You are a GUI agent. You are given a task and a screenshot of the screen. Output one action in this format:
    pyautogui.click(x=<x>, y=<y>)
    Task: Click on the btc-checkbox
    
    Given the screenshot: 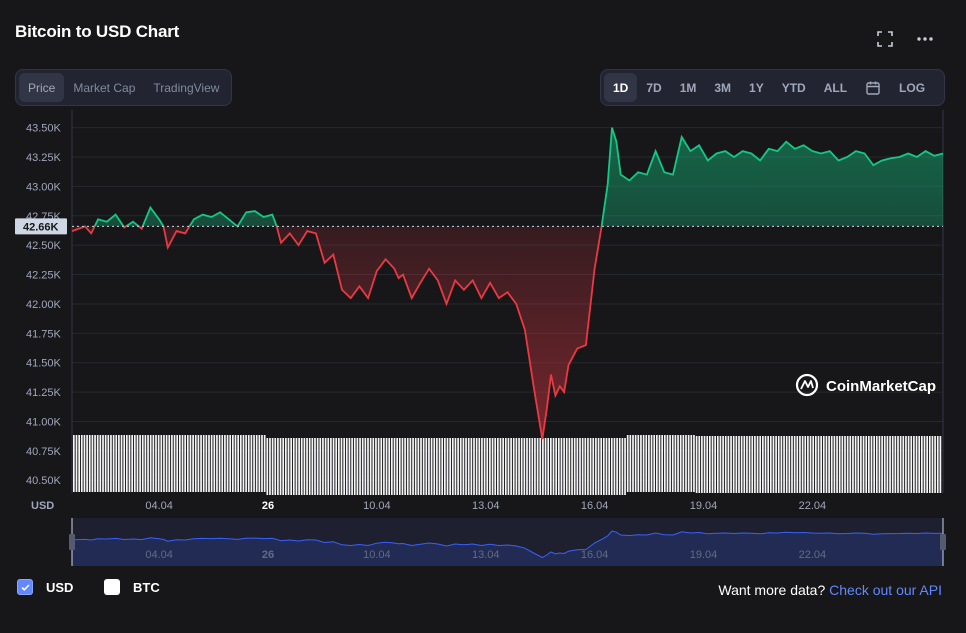 What is the action you would take?
    pyautogui.click(x=112, y=587)
    